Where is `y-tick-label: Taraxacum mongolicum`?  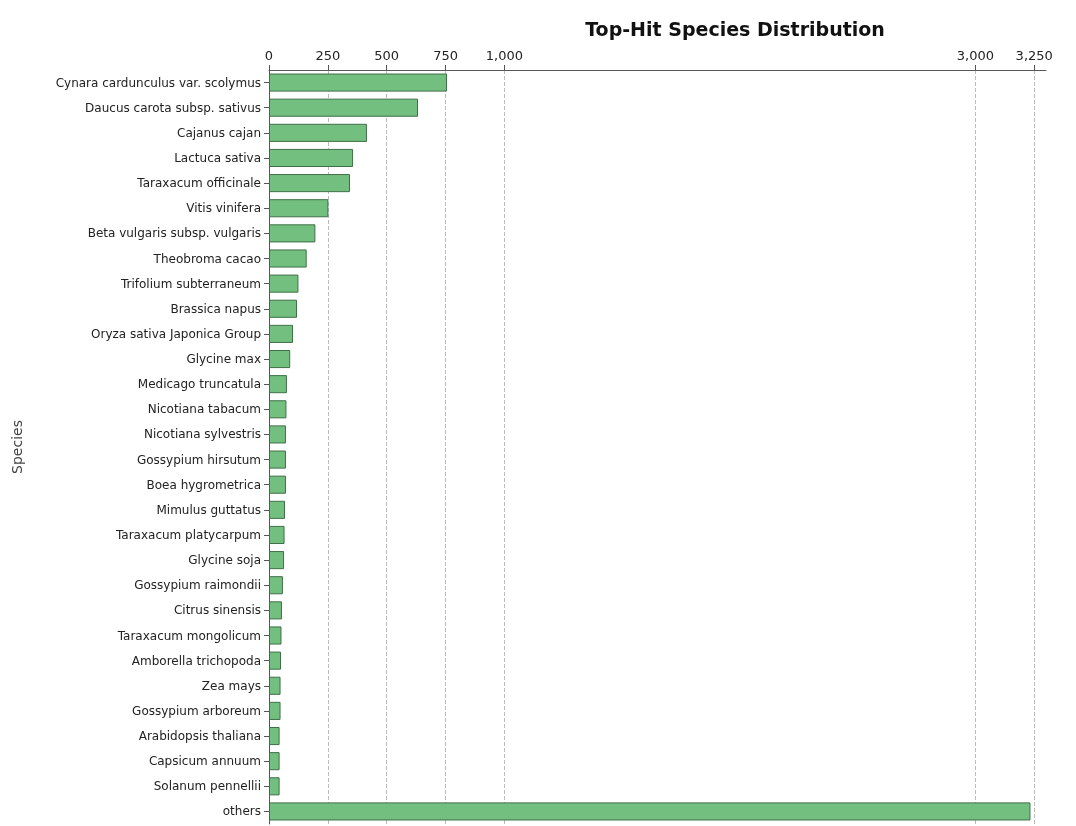
y-tick-label: Taraxacum mongolicum is located at coordinates (188, 635).